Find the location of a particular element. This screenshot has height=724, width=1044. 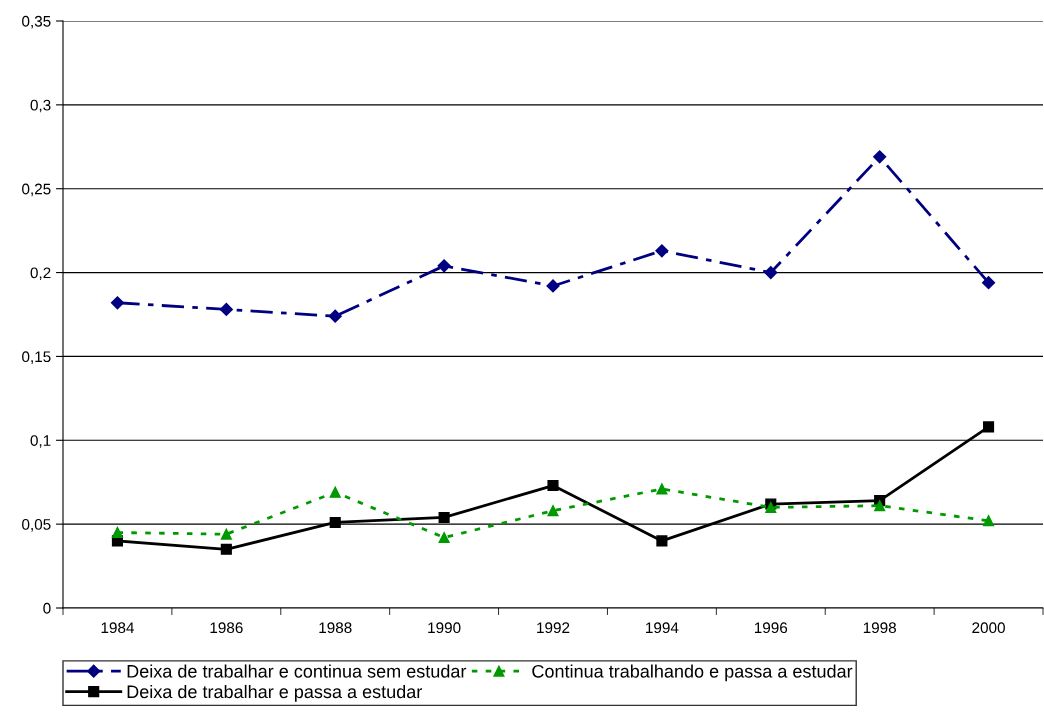

x-tick-label: 2000 is located at coordinates (988, 628).